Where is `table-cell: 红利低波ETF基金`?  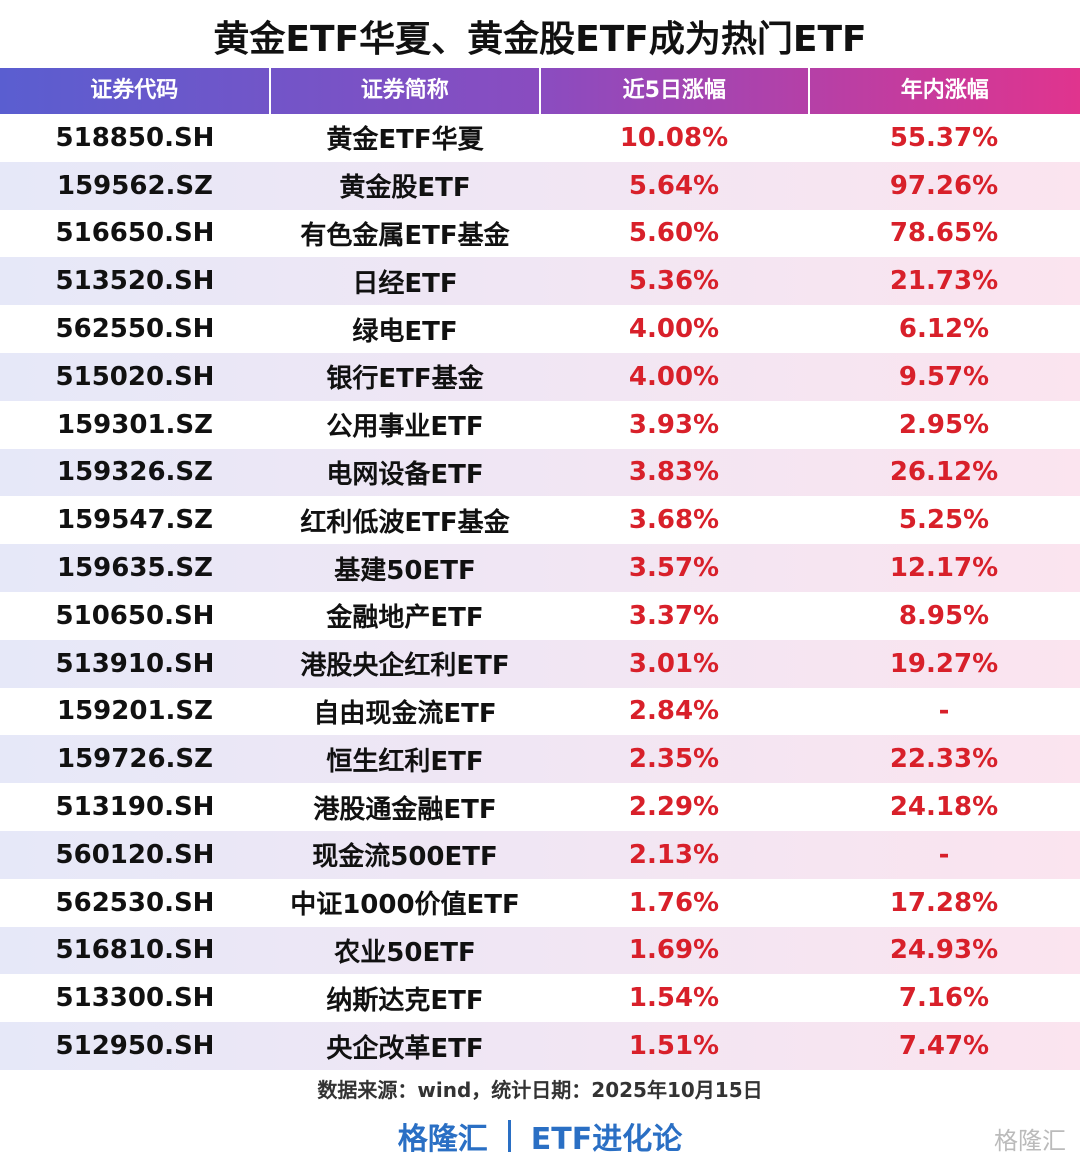 table-cell: 红利低波ETF基金 is located at coordinates (405, 522).